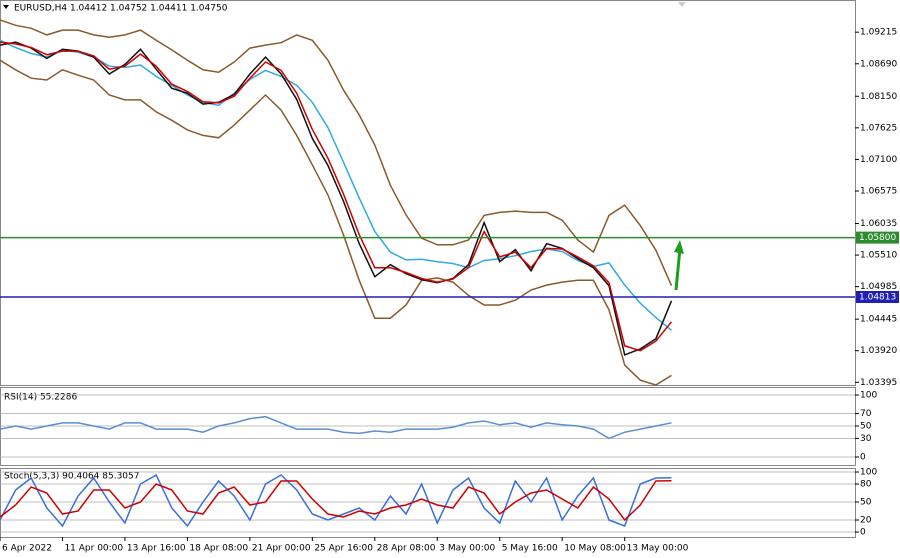 This screenshot has height=558, width=900. What do you see at coordinates (679, 247) in the screenshot?
I see `arrow-head` at bounding box center [679, 247].